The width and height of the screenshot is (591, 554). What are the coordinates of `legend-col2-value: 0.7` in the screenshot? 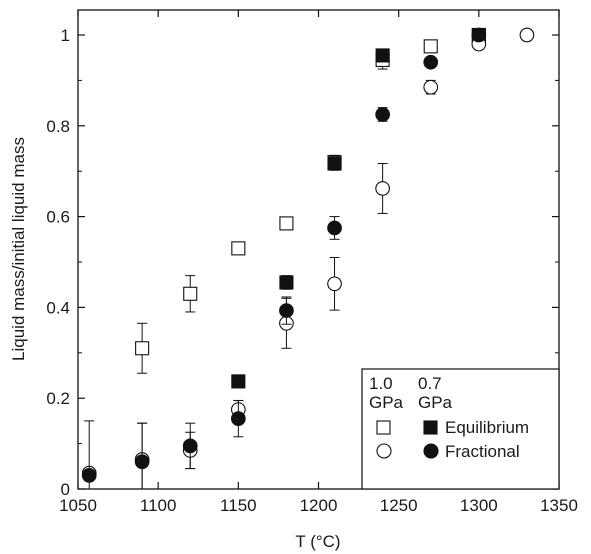 It's located at (430, 383).